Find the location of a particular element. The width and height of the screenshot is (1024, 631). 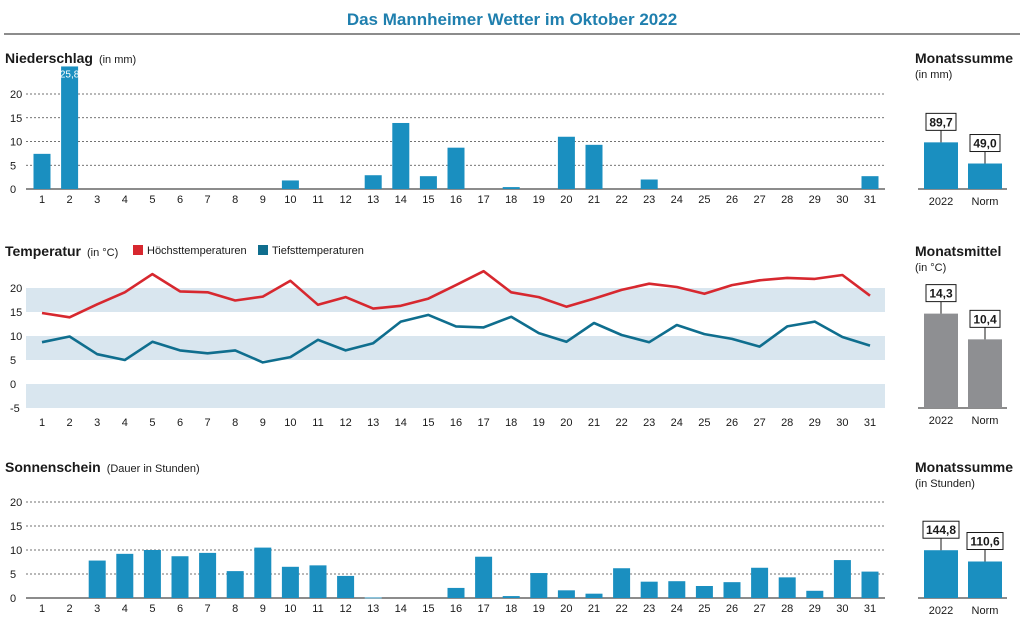

legend-max-swatch is located at coordinates (138, 250).